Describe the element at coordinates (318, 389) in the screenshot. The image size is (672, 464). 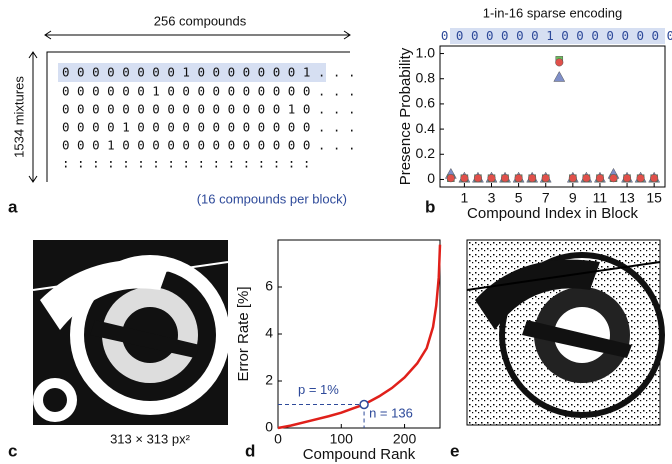
I see `annotation: p = 1%` at that location.